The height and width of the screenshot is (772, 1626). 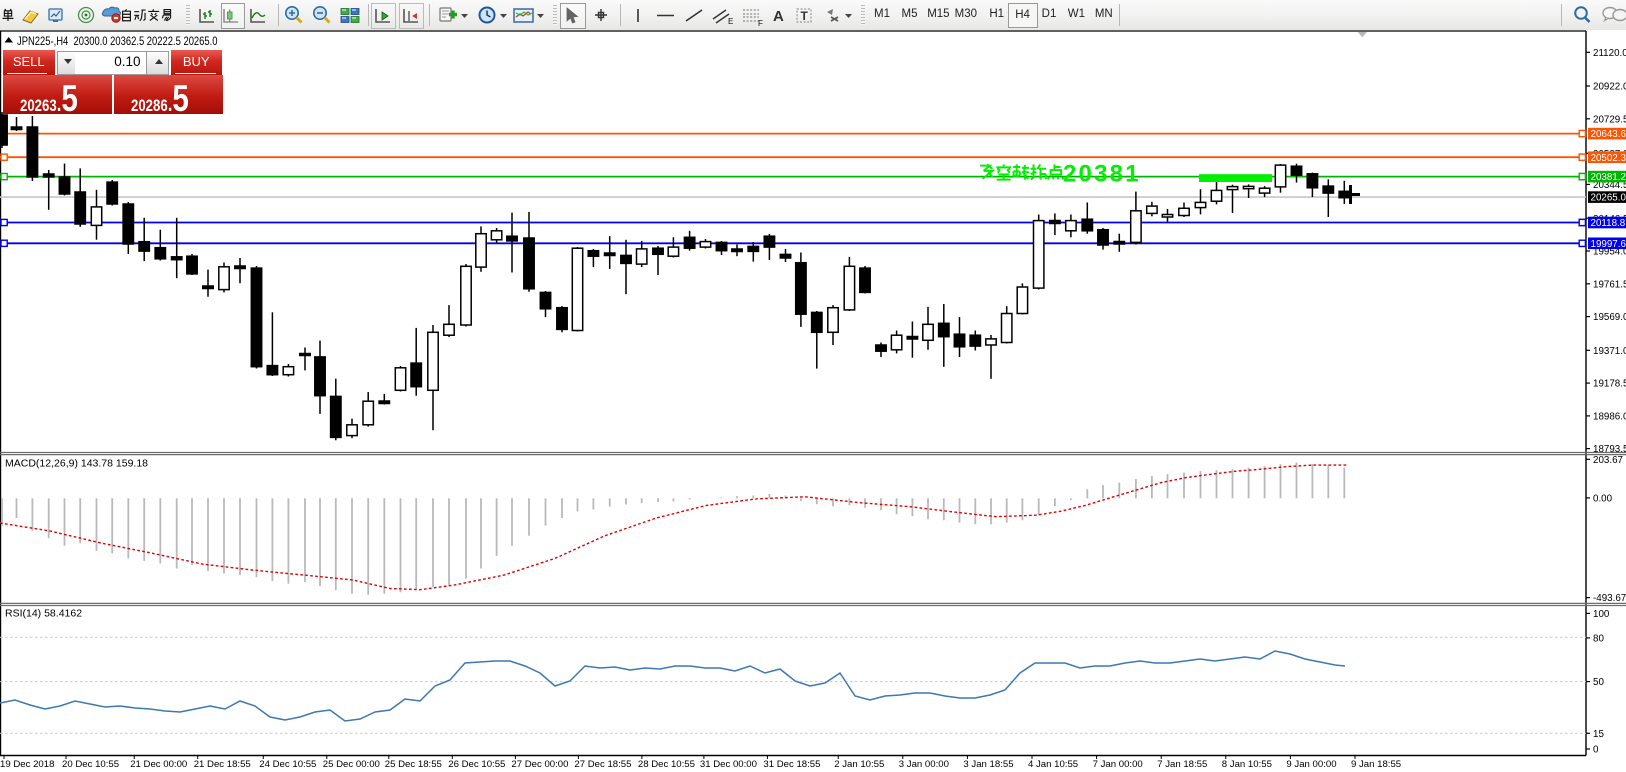 What do you see at coordinates (1601, 614) in the screenshot?
I see `svg-text: 100` at bounding box center [1601, 614].